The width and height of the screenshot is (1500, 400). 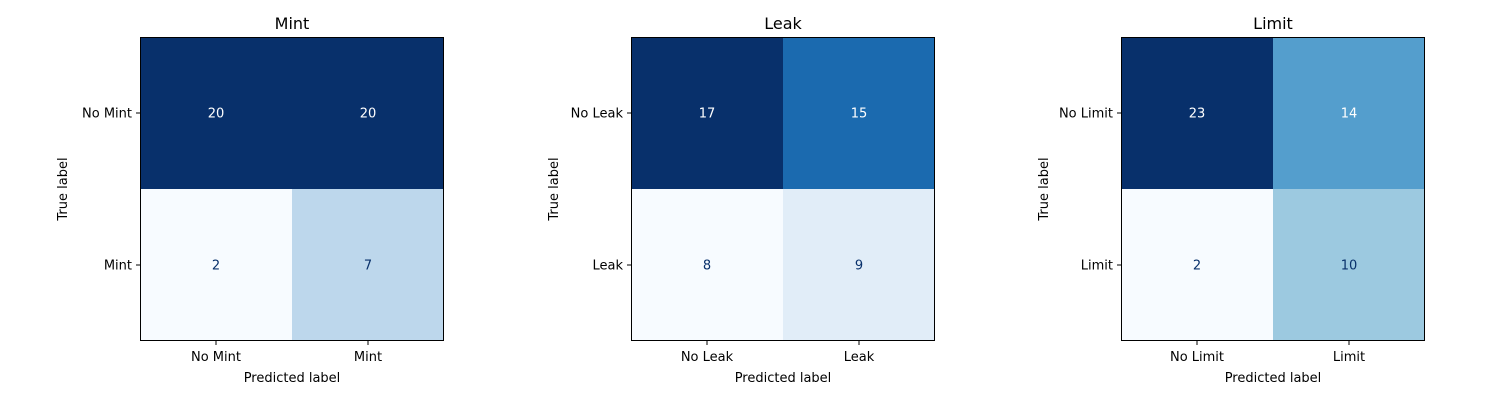 I want to click on cell-value-label: 9, so click(x=859, y=266).